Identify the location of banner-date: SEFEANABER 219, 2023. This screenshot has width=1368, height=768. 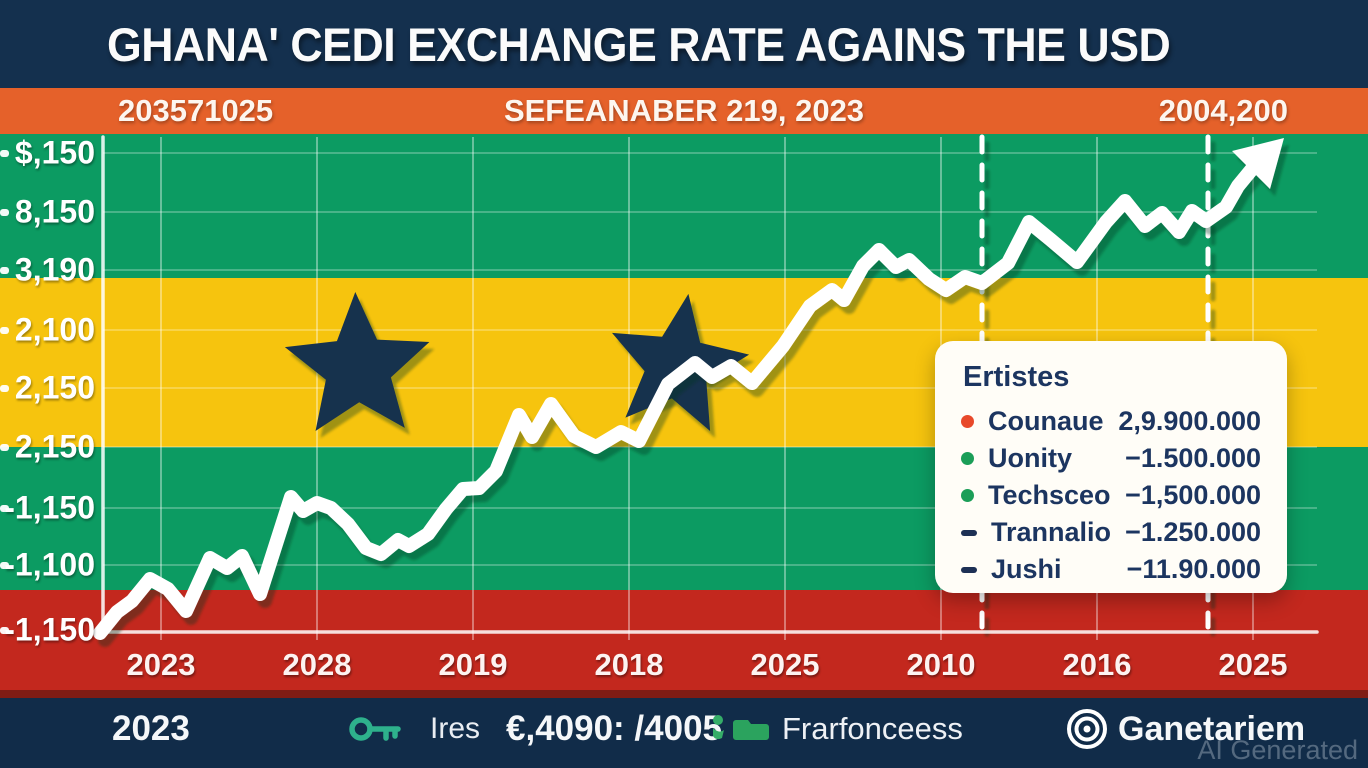
(684, 110).